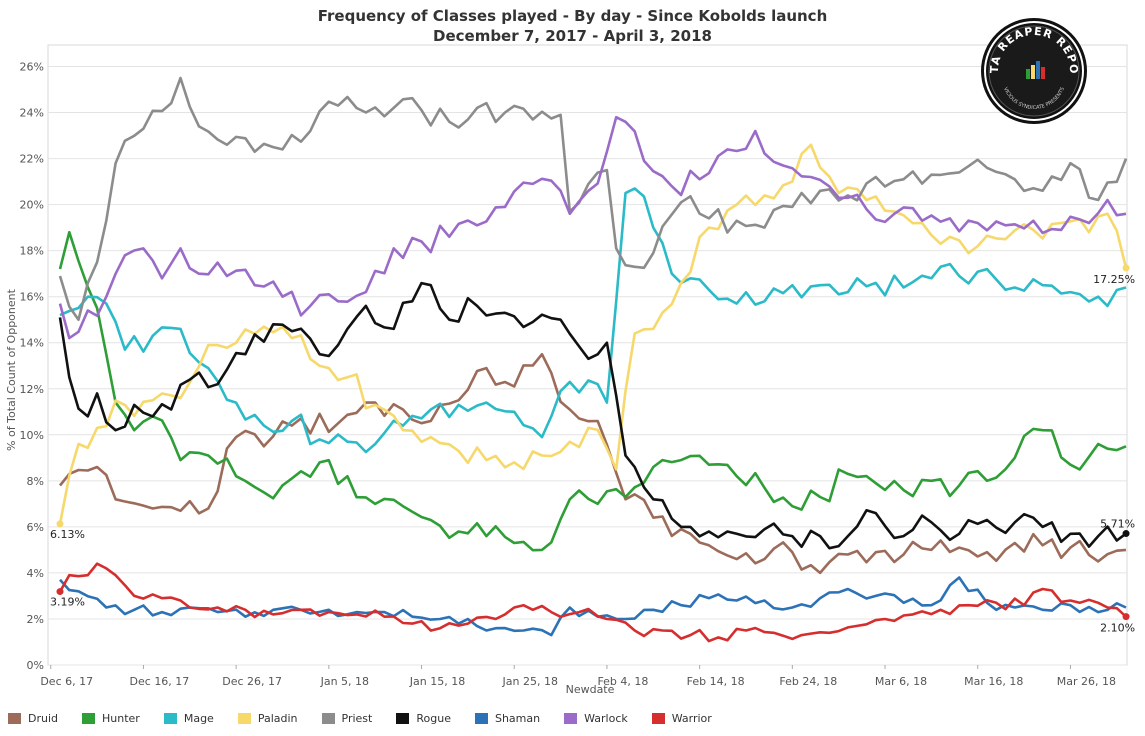  What do you see at coordinates (198, 718) in the screenshot?
I see `legend-label: Mage` at bounding box center [198, 718].